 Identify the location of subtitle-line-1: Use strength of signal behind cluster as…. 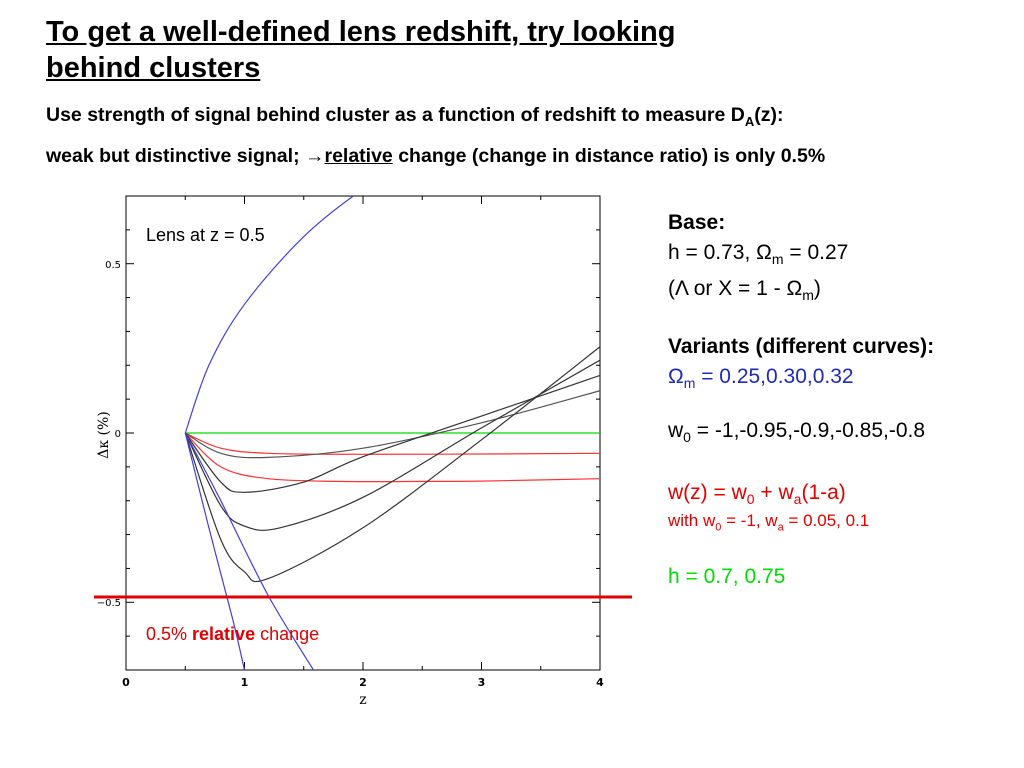
(526, 118).